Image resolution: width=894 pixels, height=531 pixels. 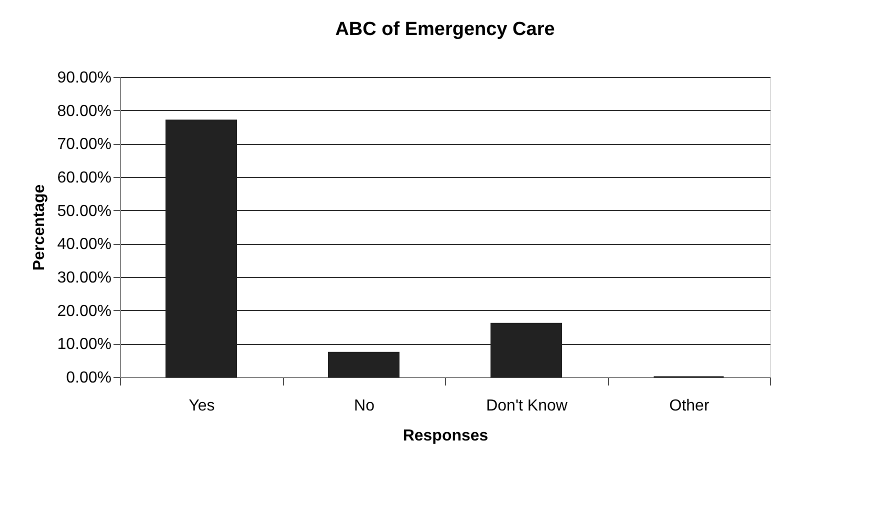 What do you see at coordinates (84, 78) in the screenshot?
I see `y-tick-label: 90.00%` at bounding box center [84, 78].